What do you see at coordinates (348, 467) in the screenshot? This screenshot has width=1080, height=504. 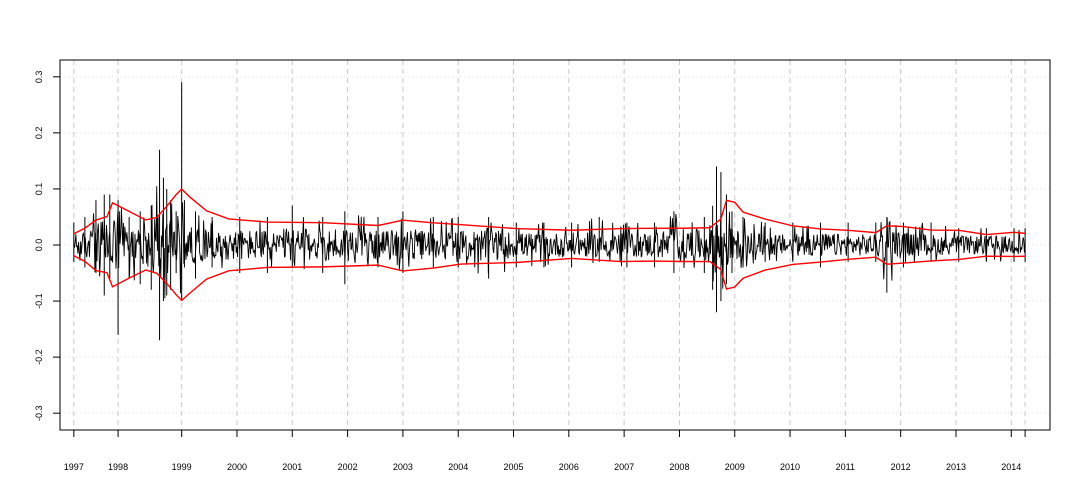 I see `x-tick-label: 2002` at bounding box center [348, 467].